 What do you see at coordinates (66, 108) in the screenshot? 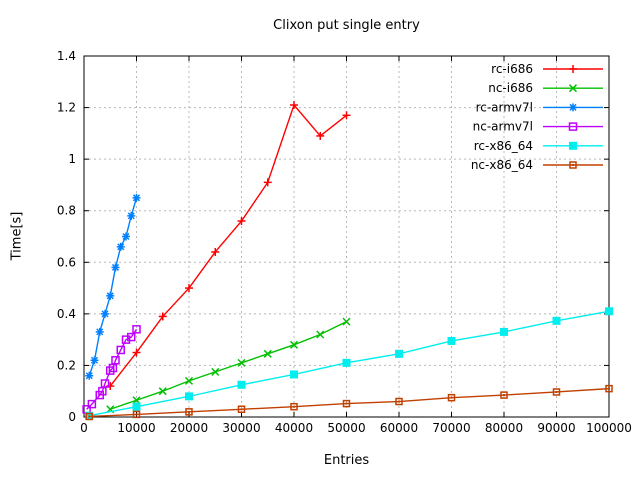
I see `y-tick-label: 1.2` at bounding box center [66, 108].